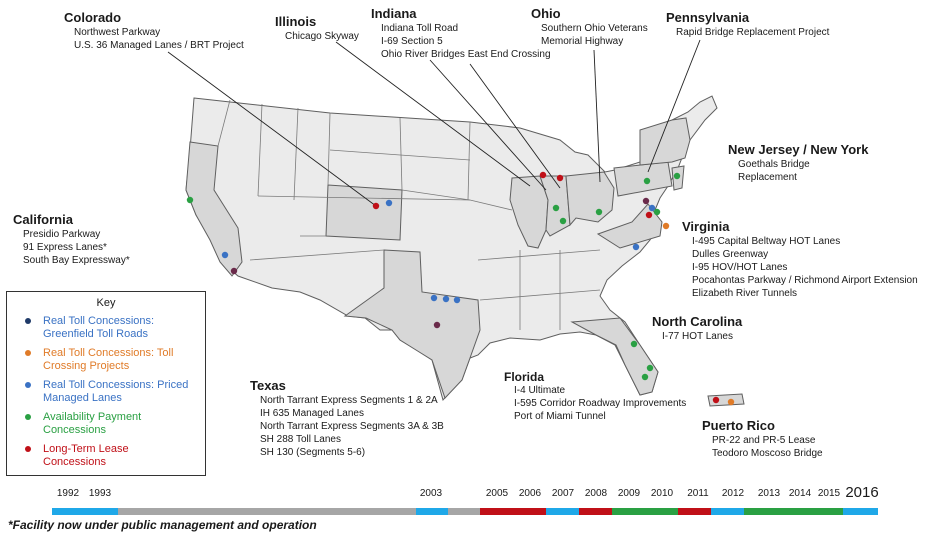  What do you see at coordinates (563, 221) in the screenshot?
I see `dot-ohio-river` at bounding box center [563, 221].